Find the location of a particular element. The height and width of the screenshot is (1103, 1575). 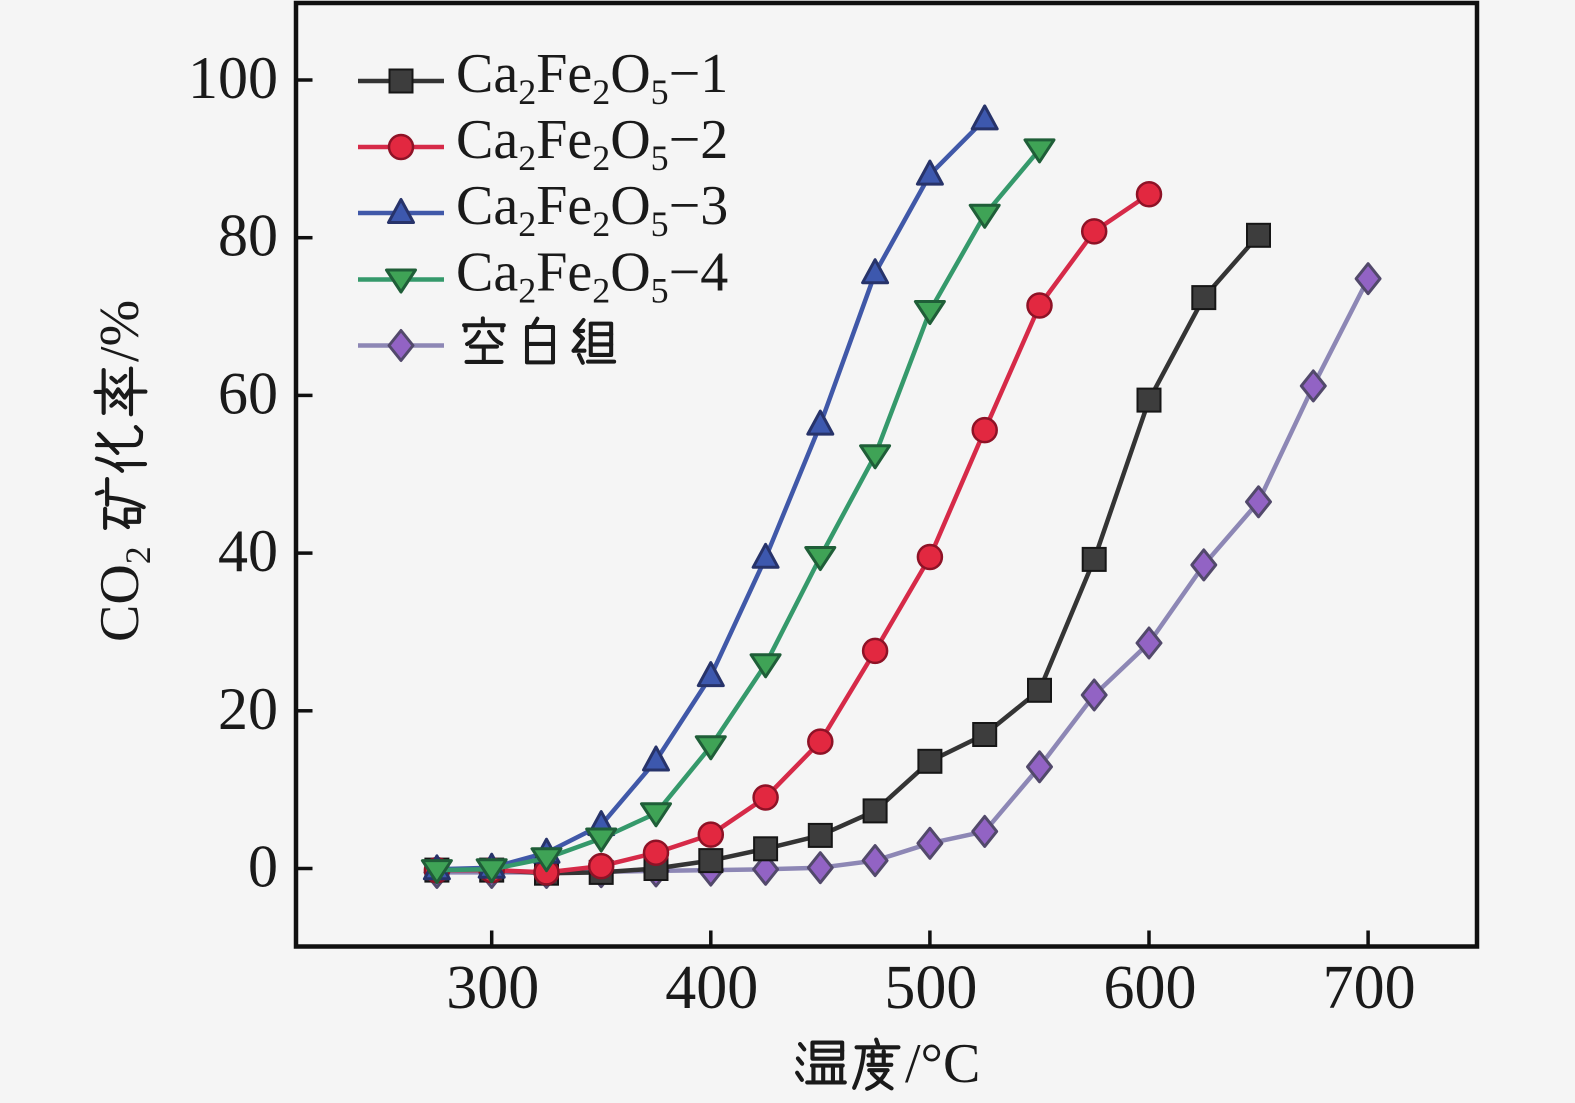

svg-text: 0 is located at coordinates (263, 867).